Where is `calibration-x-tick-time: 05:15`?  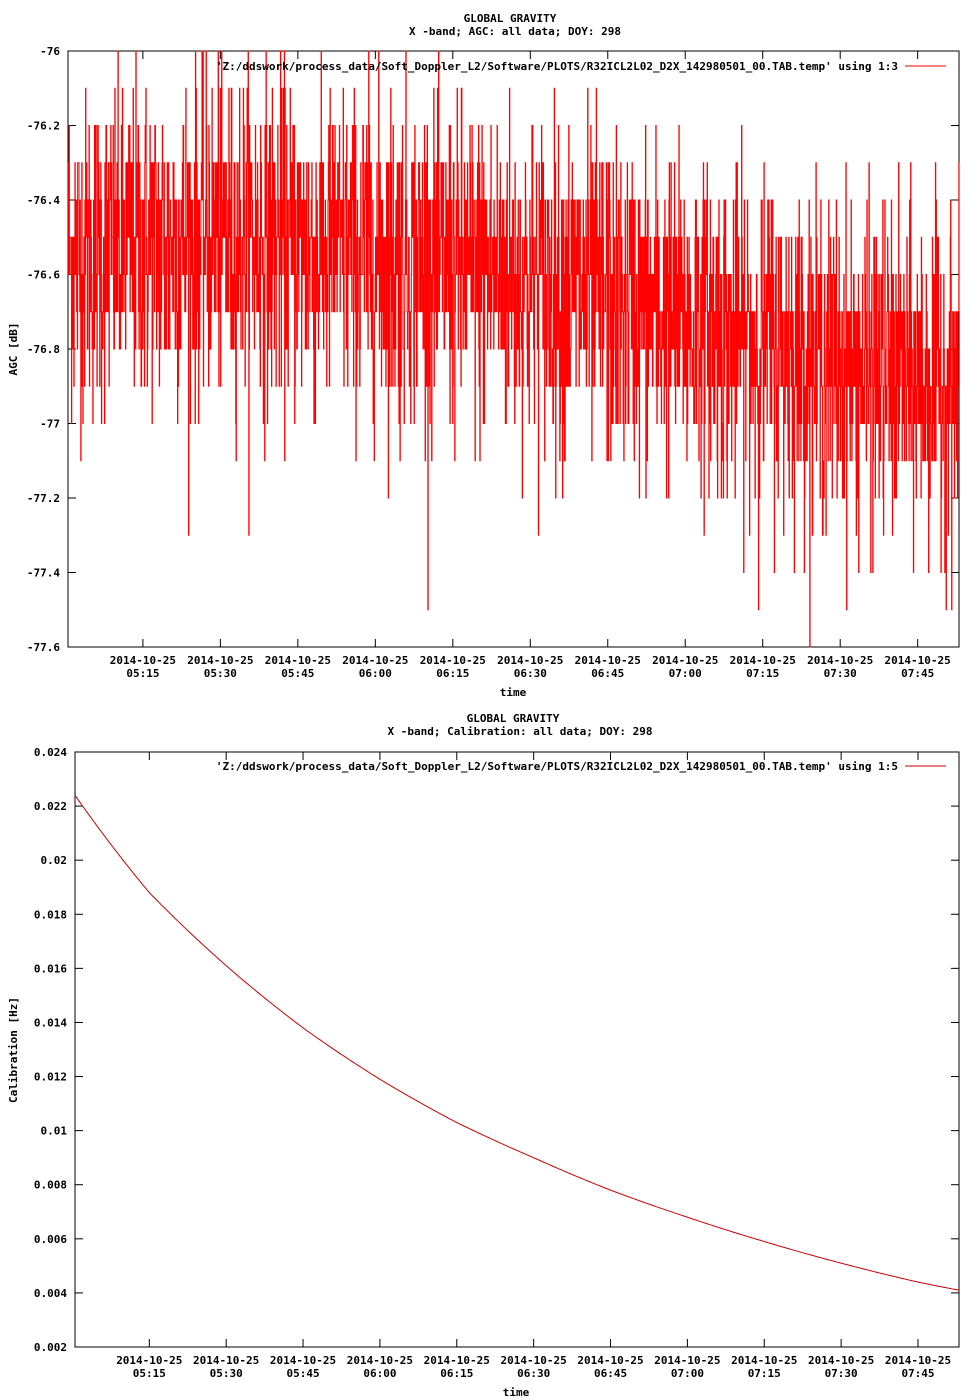
calibration-x-tick-time: 05:15 is located at coordinates (149, 1373).